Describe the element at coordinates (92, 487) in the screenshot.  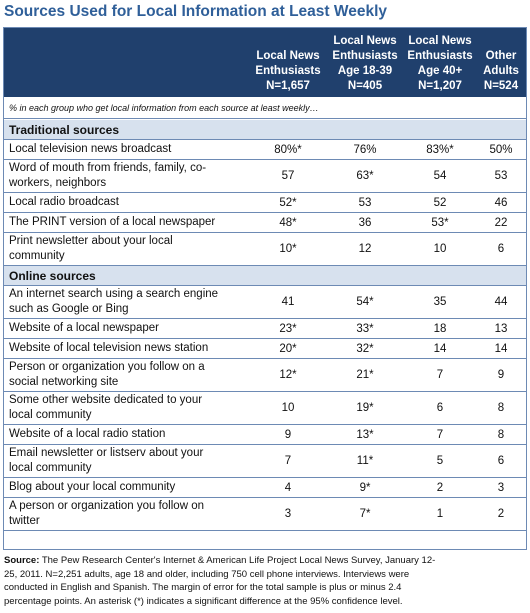
I see `row-label-line: Blog about your local community` at that location.